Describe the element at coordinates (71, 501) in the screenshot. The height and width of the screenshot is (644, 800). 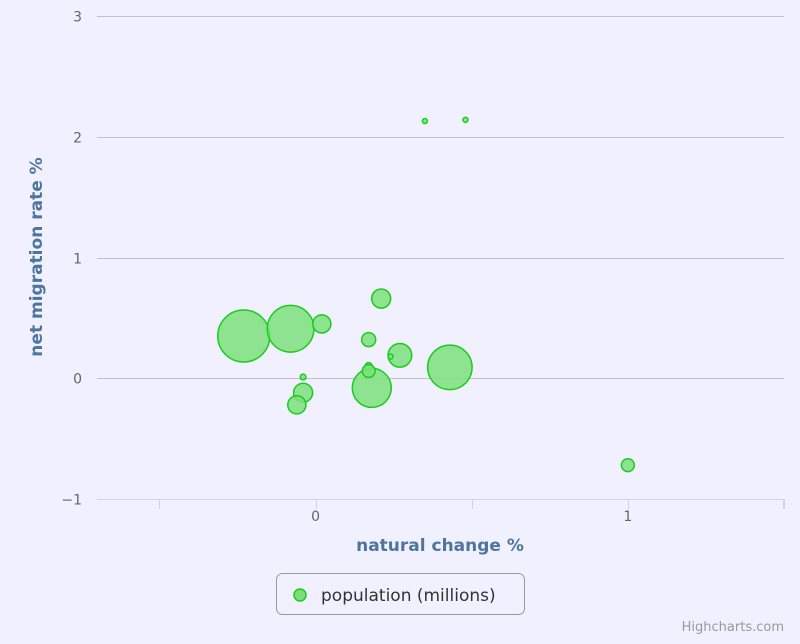
I see `y-tick-label: −1` at that location.